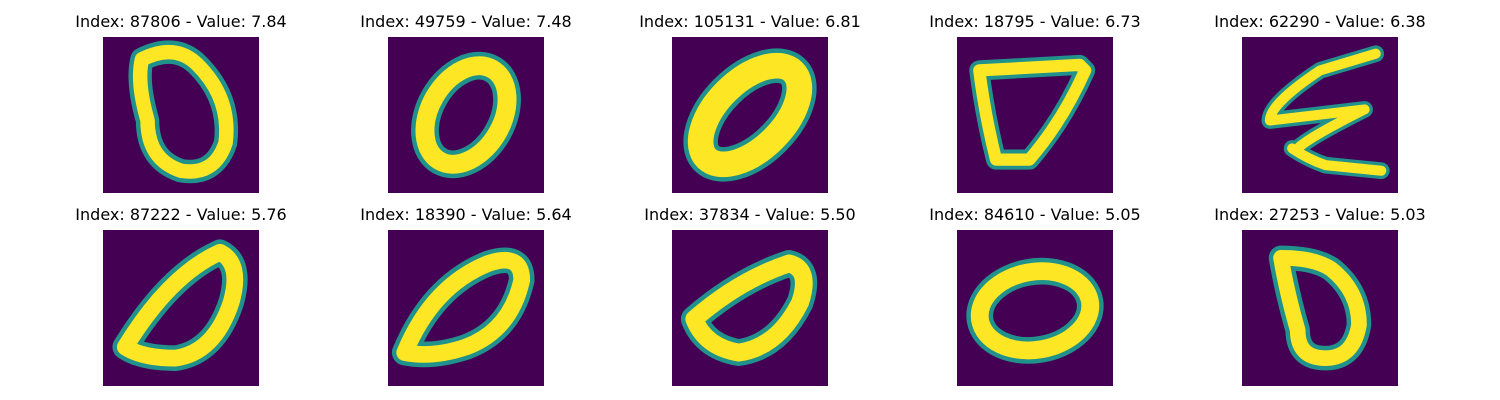 Image resolution: width=1500 pixels, height=400 pixels. I want to click on digit-panel-5: Index: 62290 - Value: 6.38, so click(1320, 102).